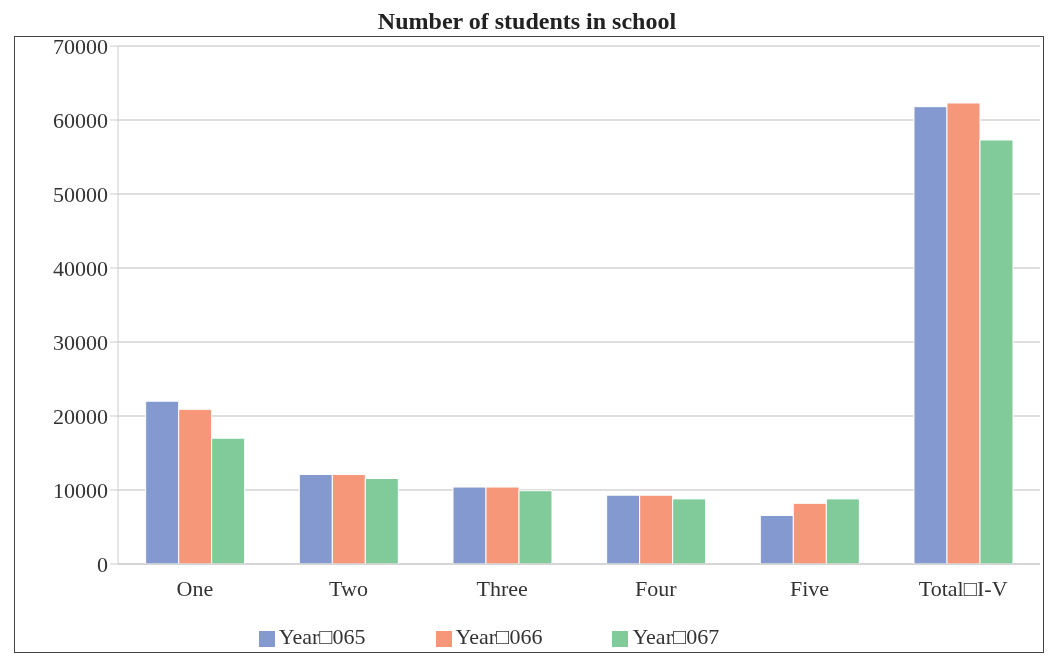  Describe the element at coordinates (102, 564) in the screenshot. I see `y-tick-label: 0` at that location.